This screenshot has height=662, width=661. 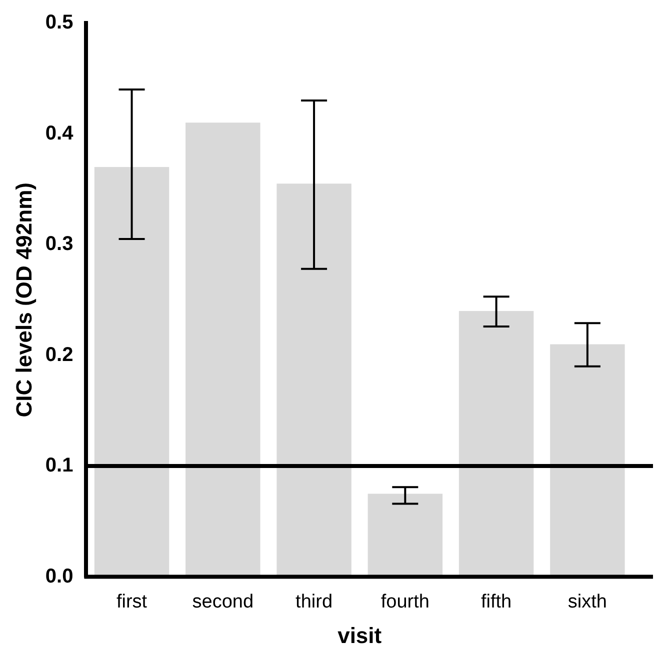 I want to click on y-axis-title: CIC levels (OD 492nm), so click(x=23, y=300).